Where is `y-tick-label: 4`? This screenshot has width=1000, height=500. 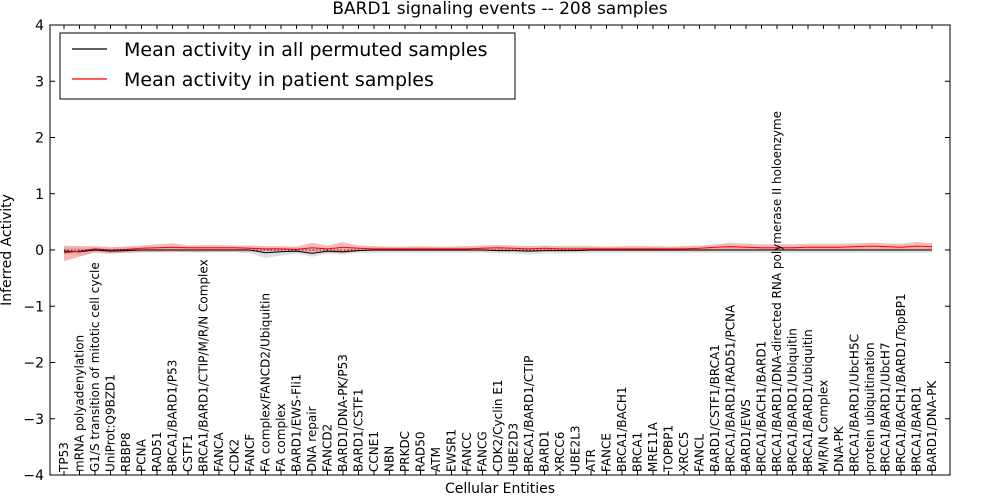 y-tick-label: 4 is located at coordinates (39, 26).